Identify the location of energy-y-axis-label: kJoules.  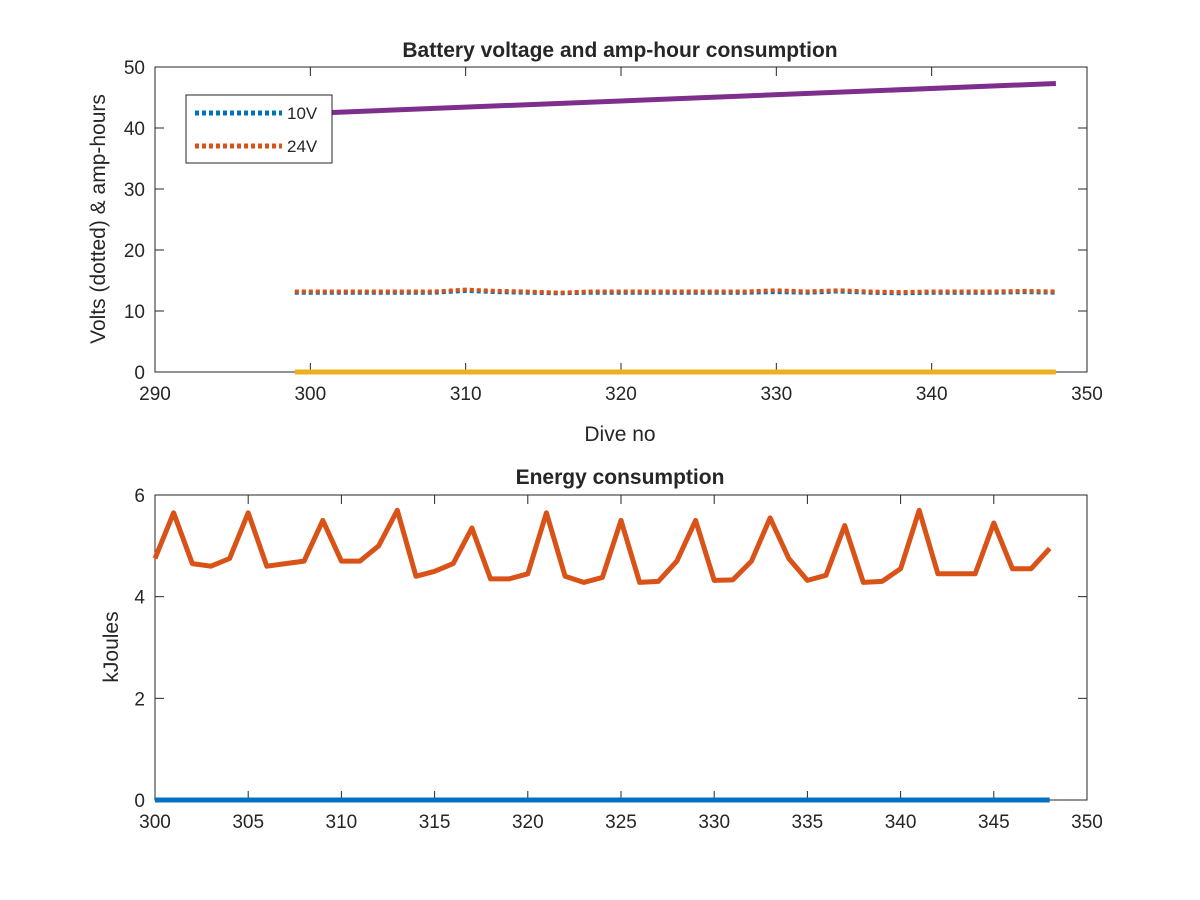
(111, 646).